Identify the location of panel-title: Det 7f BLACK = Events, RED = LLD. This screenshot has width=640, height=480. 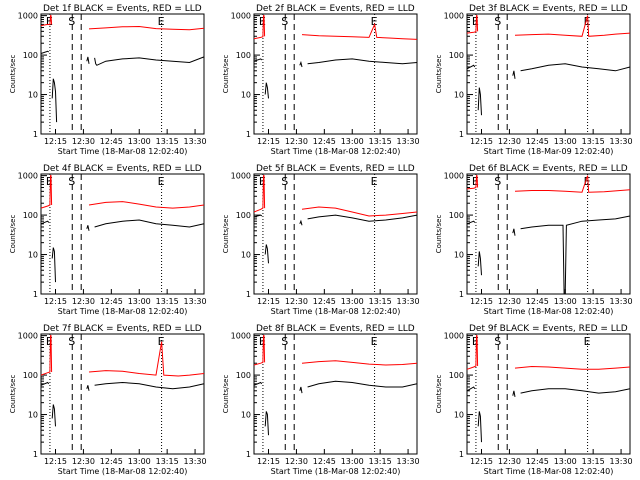
(122, 329).